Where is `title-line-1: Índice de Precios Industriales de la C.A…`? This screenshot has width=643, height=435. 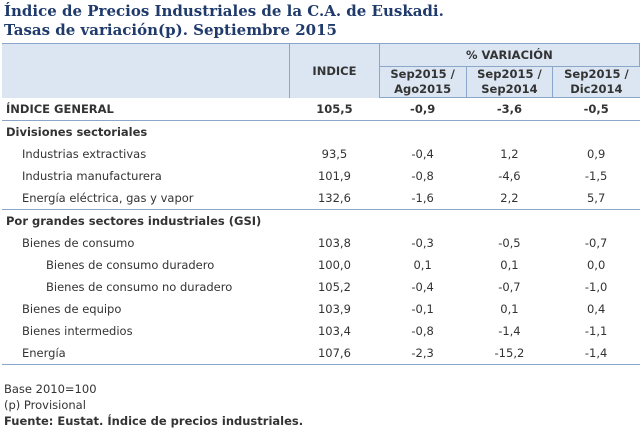
title-line-1: Índice de Precios Industriales de la C.A… is located at coordinates (224, 11).